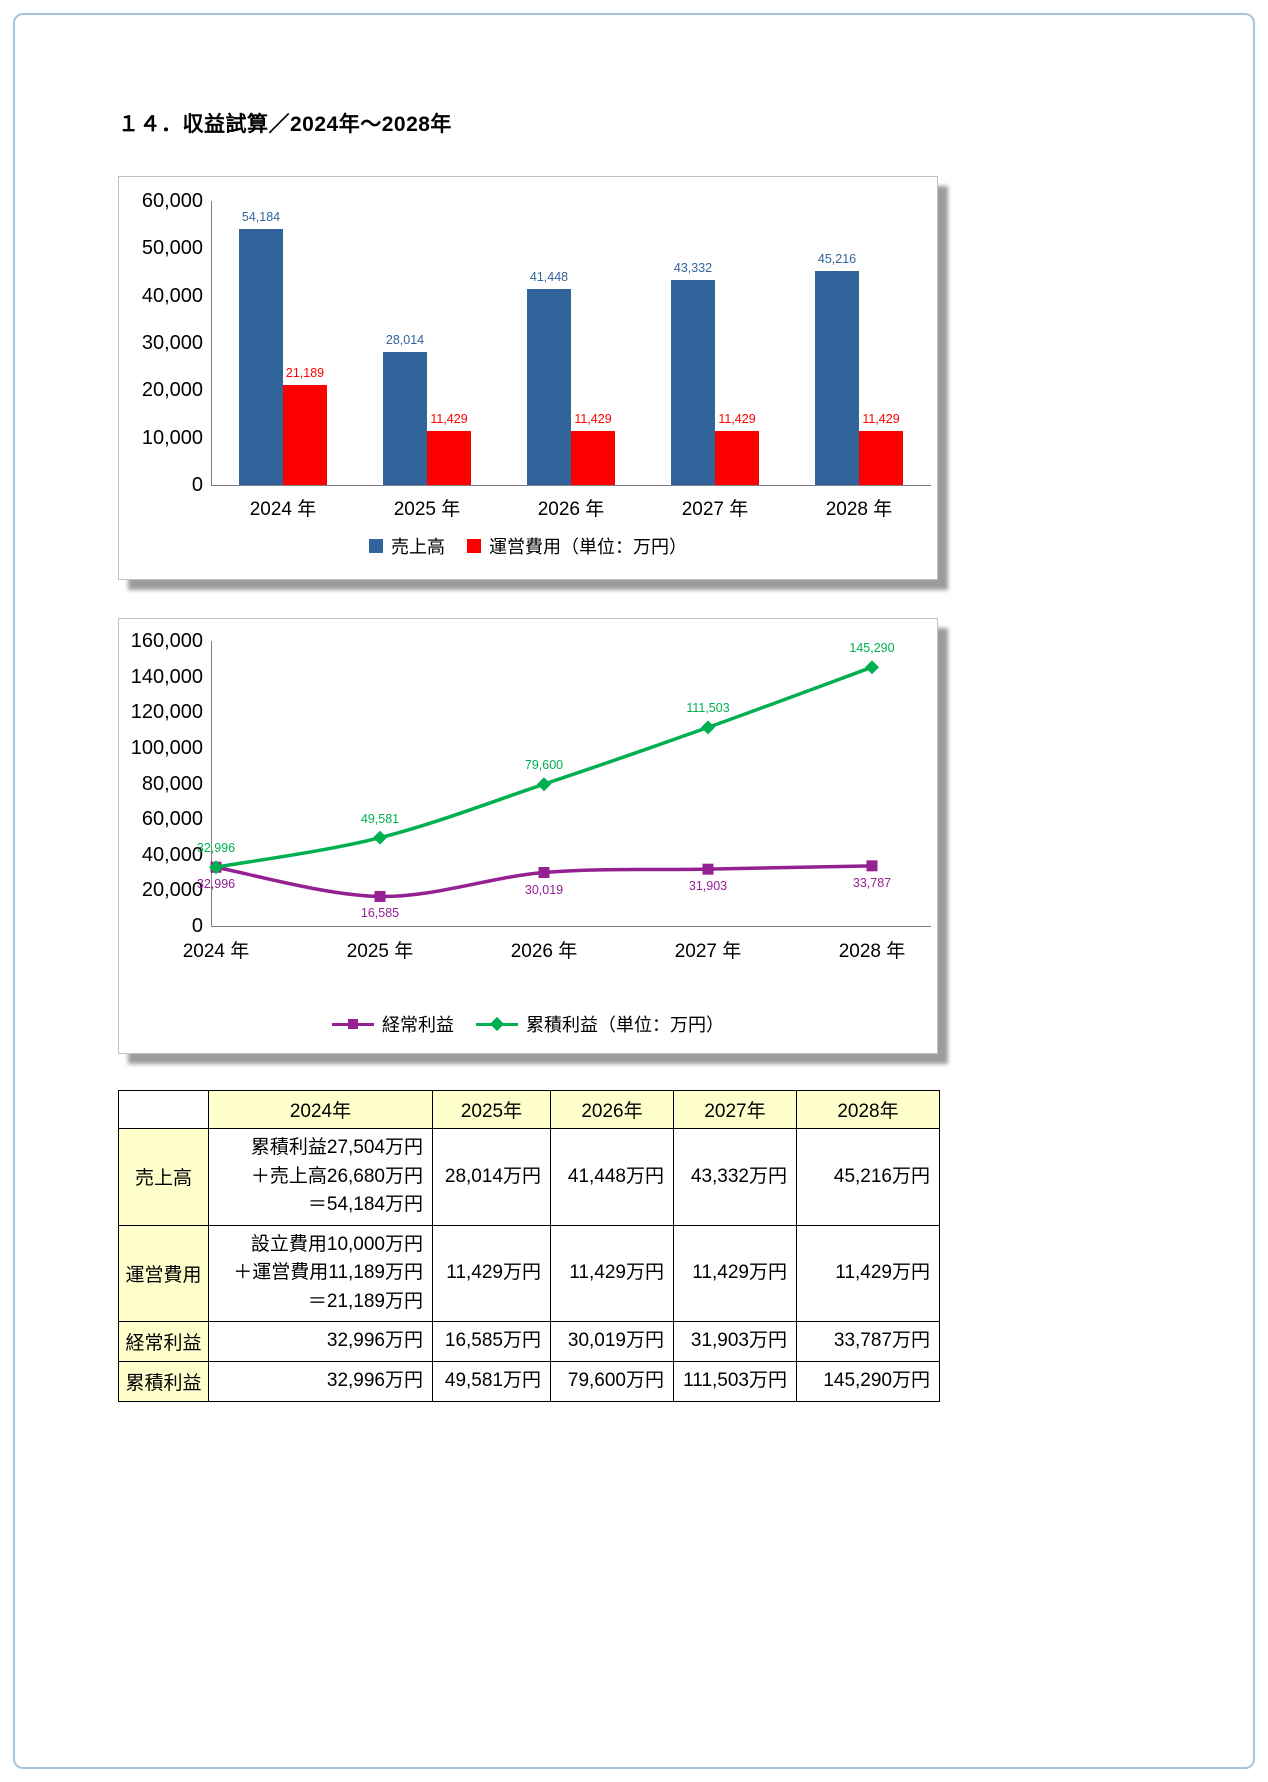  I want to click on y-axis-label: 120,000, so click(166, 712).